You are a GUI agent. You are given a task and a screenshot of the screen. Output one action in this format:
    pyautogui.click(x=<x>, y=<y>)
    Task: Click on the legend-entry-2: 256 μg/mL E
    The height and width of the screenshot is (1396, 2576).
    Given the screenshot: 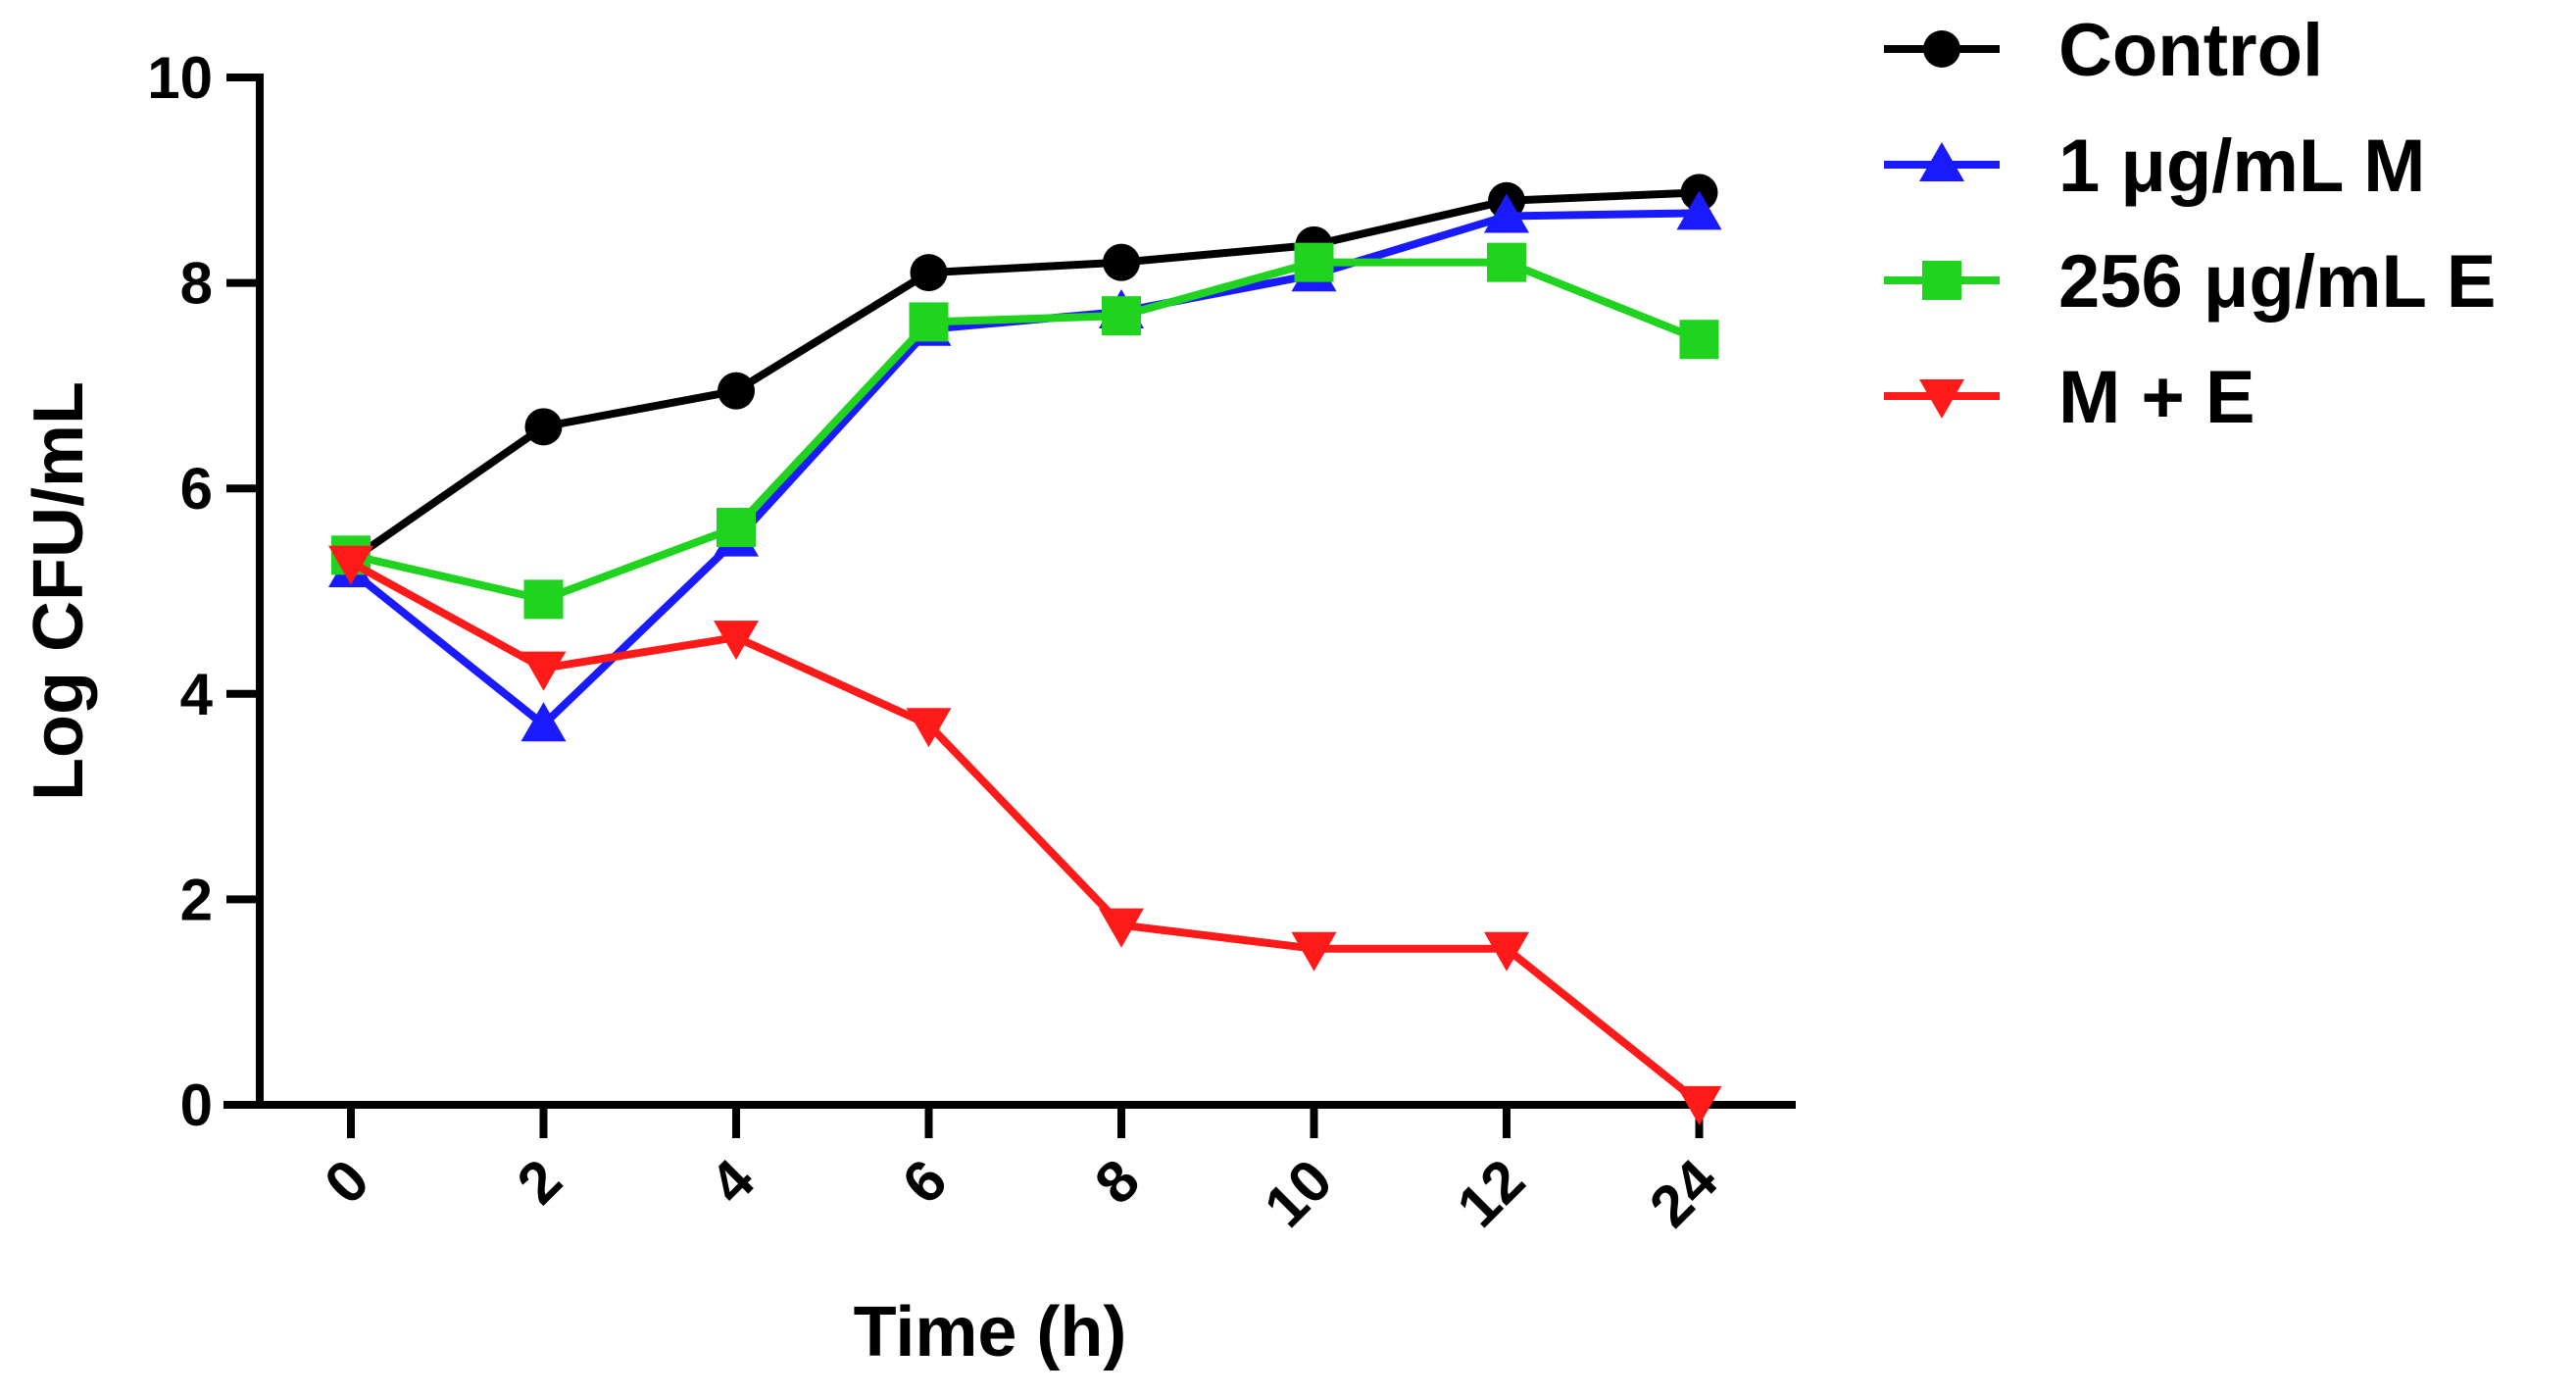 What is the action you would take?
    pyautogui.click(x=2190, y=282)
    